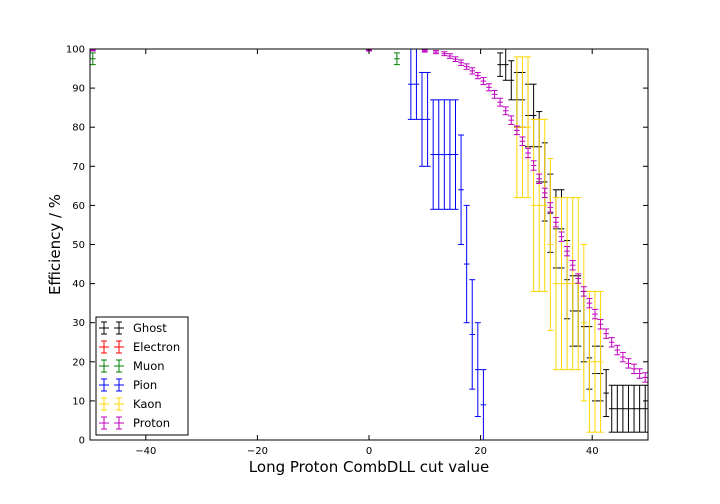 This screenshot has height=504, width=720. I want to click on x-tick-label: −20, so click(257, 451).